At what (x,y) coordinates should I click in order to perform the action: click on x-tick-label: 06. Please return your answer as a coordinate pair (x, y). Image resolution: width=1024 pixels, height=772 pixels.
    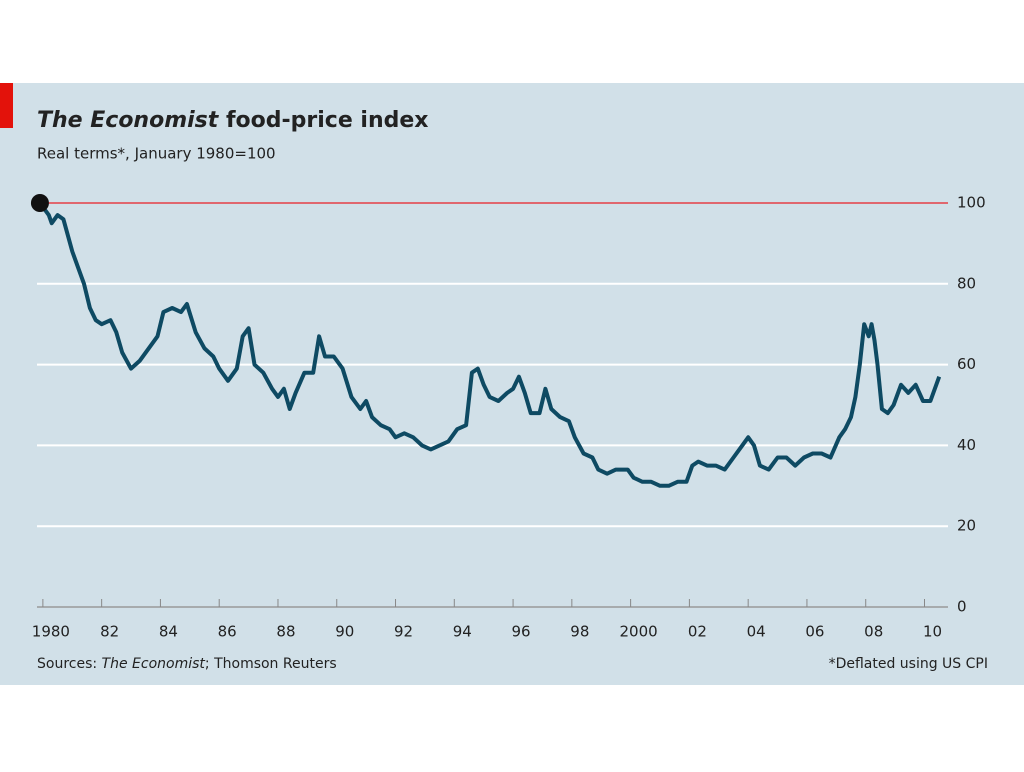
    Looking at the image, I should click on (814, 632).